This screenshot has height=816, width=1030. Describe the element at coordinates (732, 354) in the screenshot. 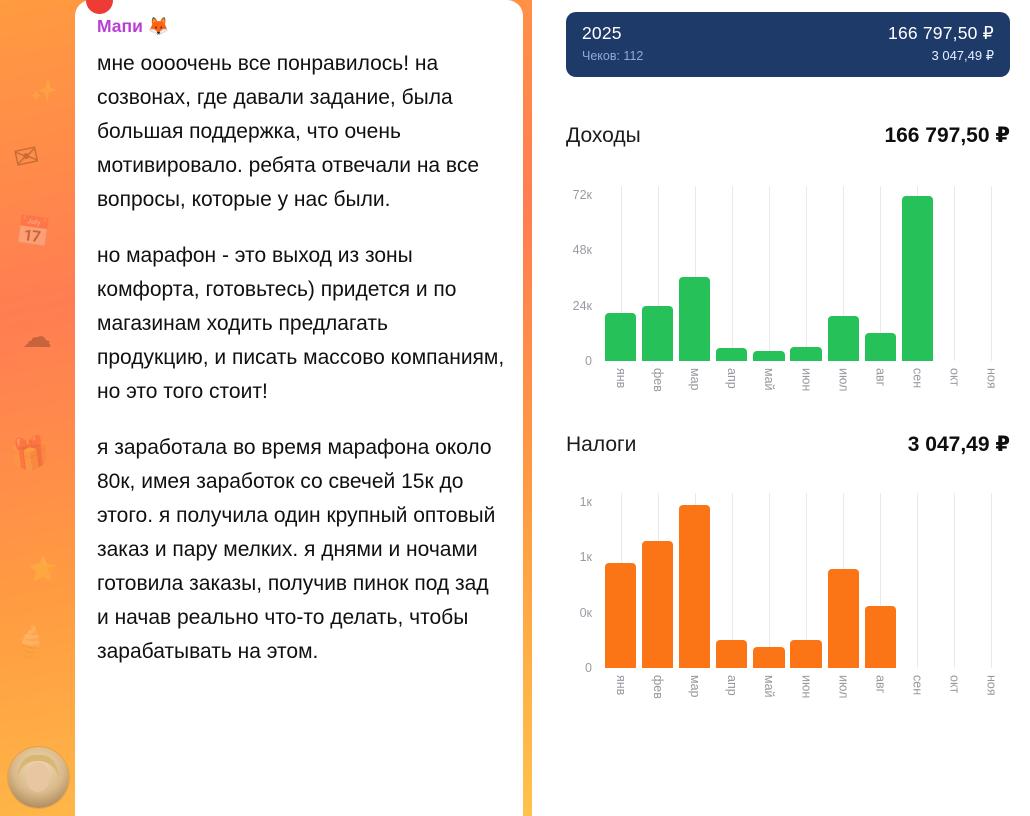

I see `income-bar-апр` at that location.